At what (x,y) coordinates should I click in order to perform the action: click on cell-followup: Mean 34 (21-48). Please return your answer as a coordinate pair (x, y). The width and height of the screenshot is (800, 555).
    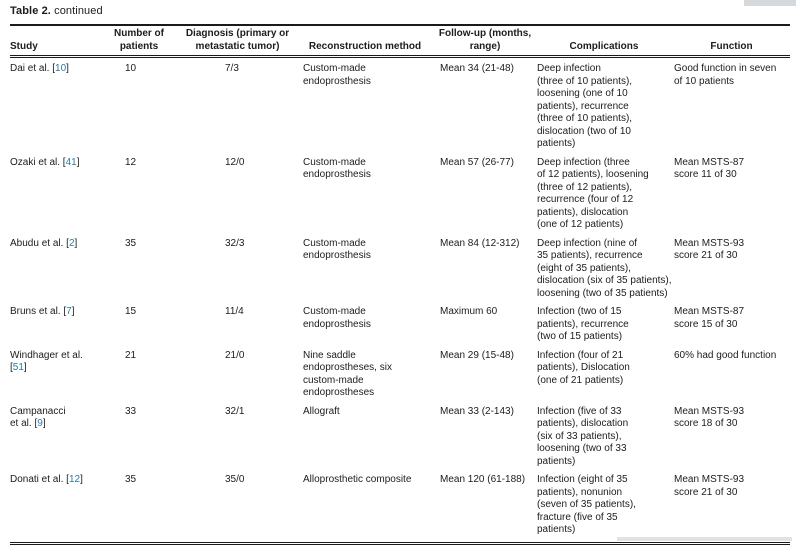
    Looking at the image, I should click on (477, 68).